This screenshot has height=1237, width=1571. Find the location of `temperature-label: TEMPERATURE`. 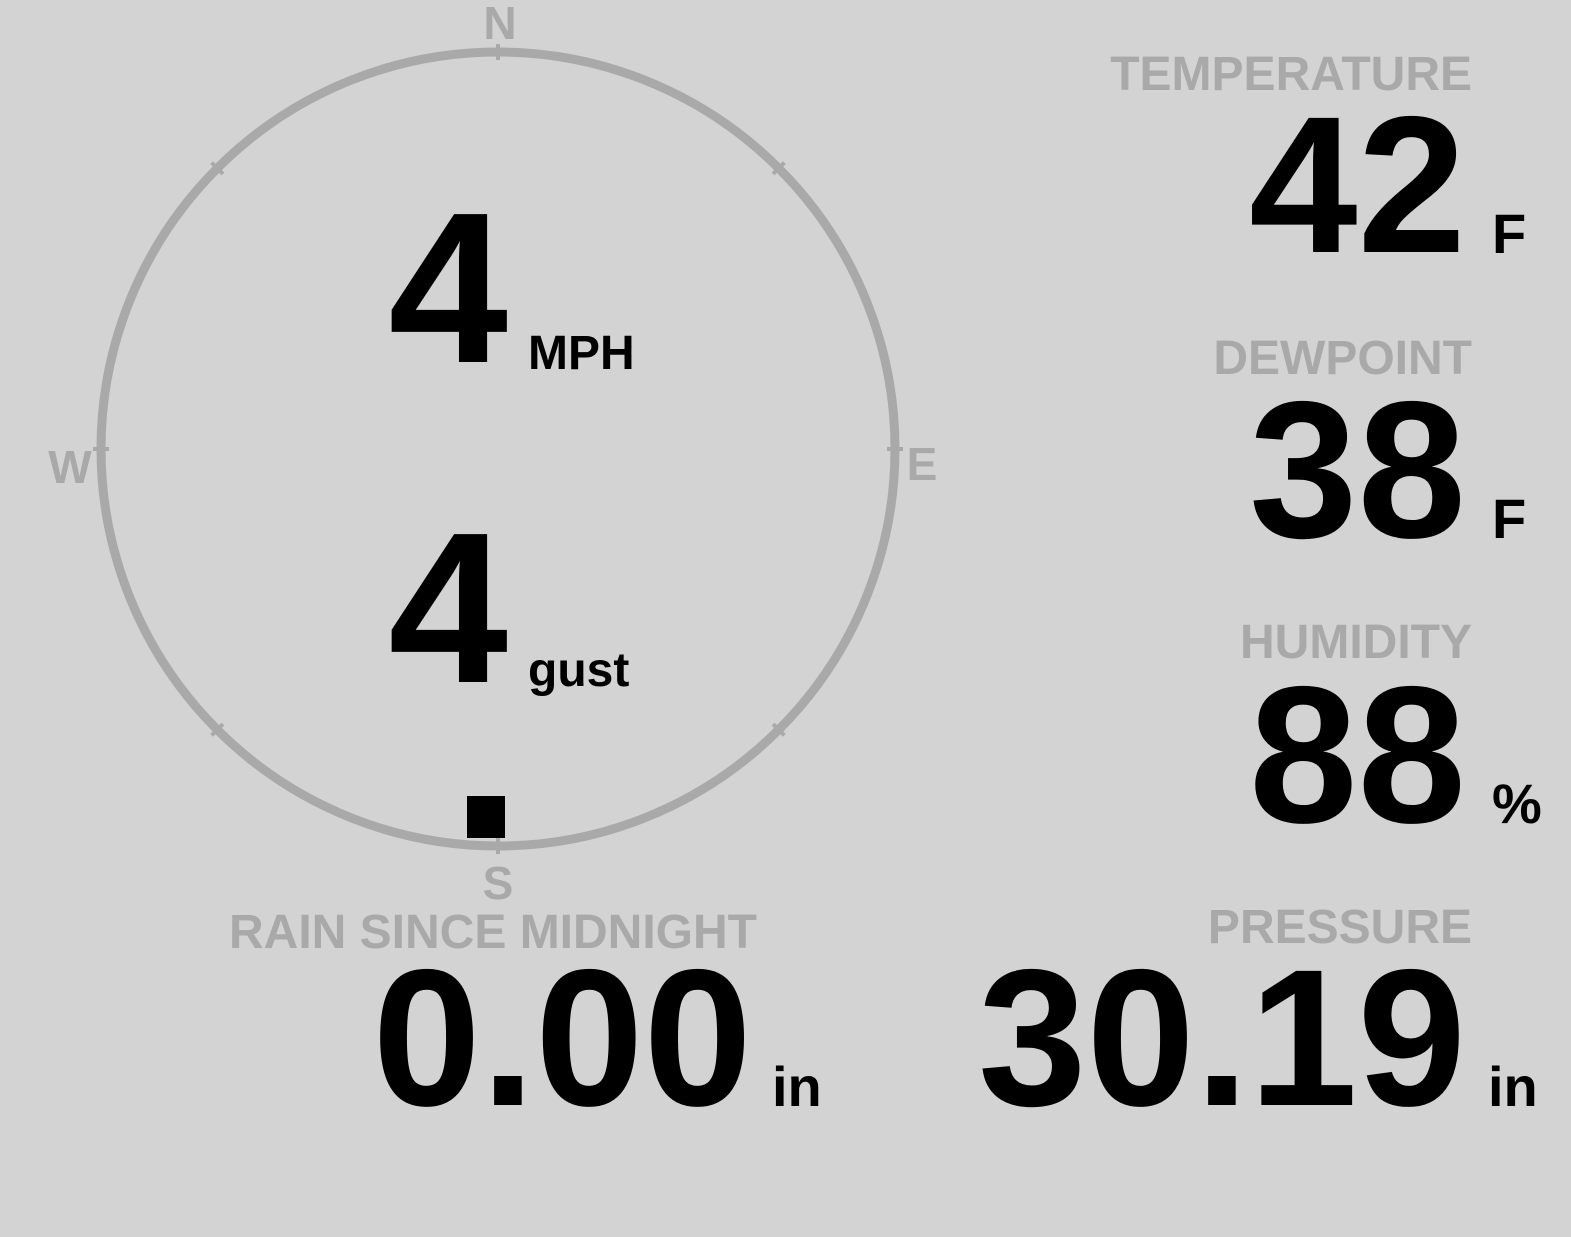

temperature-label: TEMPERATURE is located at coordinates (1291, 74).